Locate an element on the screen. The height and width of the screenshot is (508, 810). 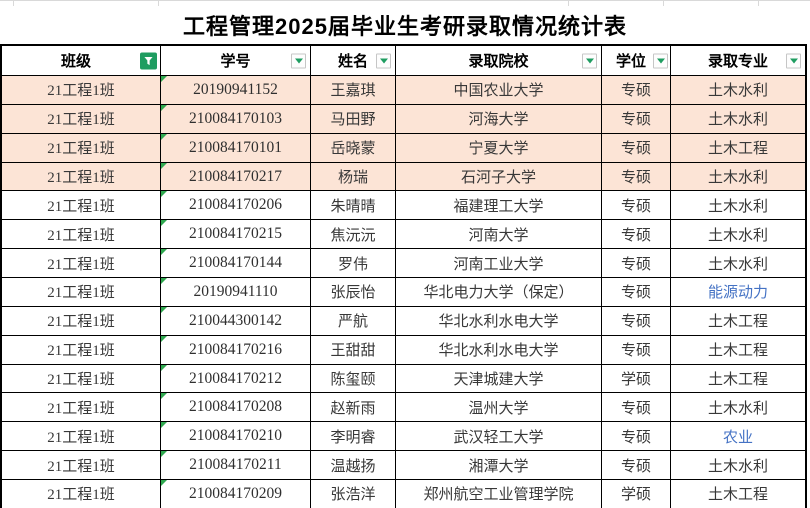
cell-student-id: 210084170101 is located at coordinates (236, 147).